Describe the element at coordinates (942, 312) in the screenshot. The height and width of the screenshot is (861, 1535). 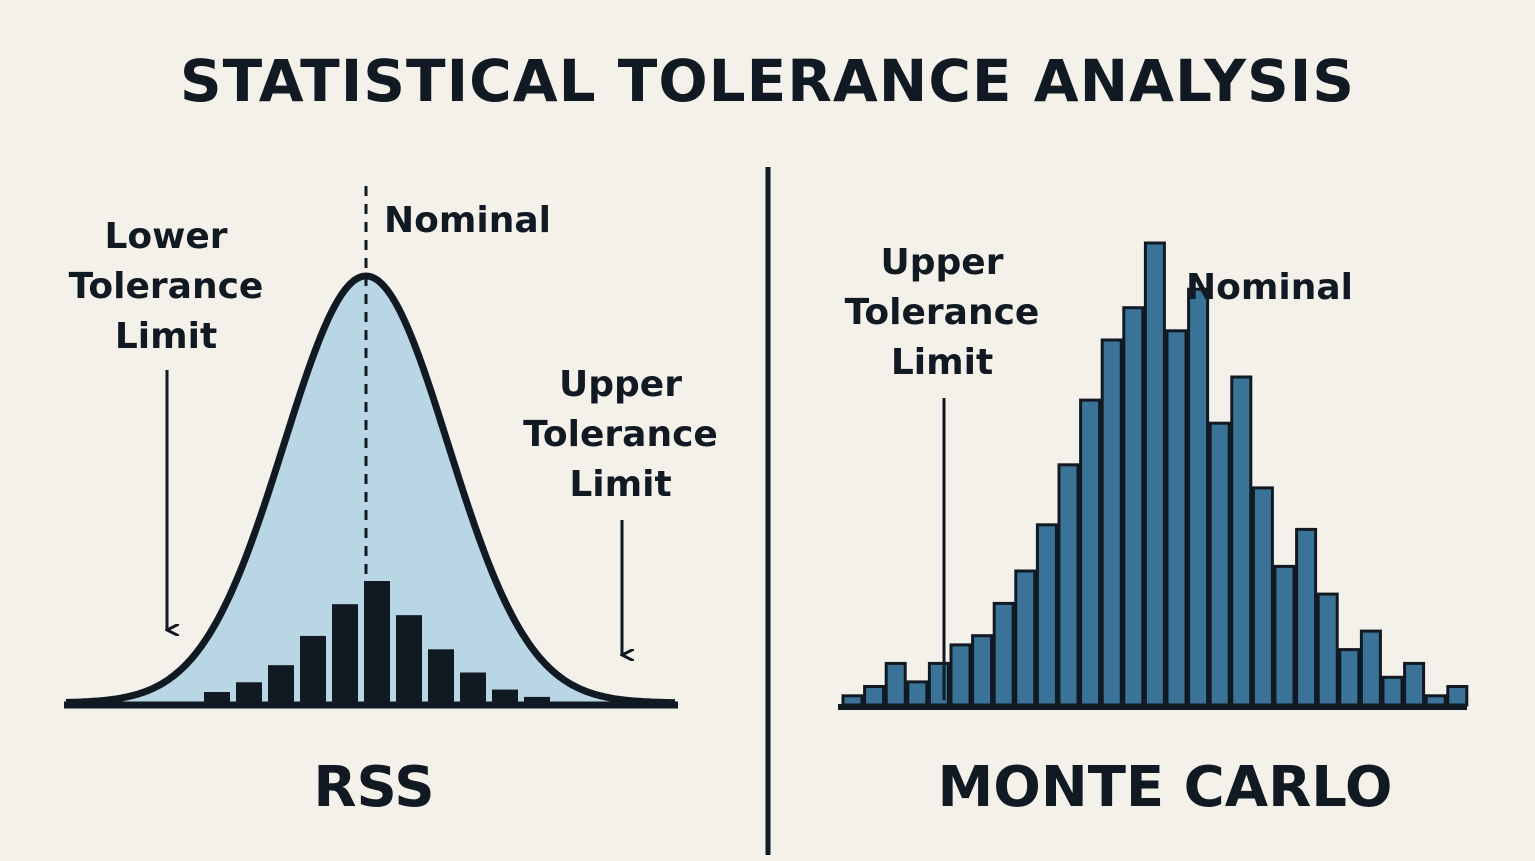
I see `monte-carlo-upper-limit-label: Upper Tolerance Limit` at that location.